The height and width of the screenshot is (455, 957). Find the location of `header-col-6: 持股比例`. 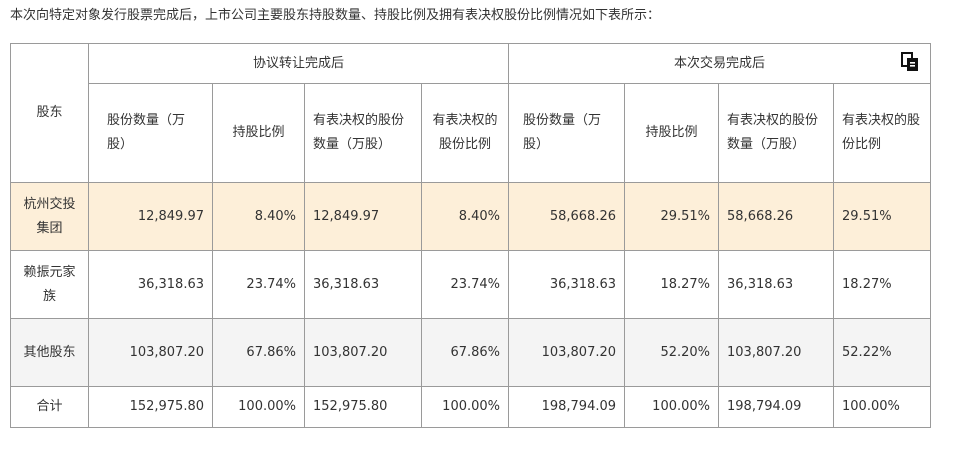

header-col-6: 持股比例 is located at coordinates (672, 133).